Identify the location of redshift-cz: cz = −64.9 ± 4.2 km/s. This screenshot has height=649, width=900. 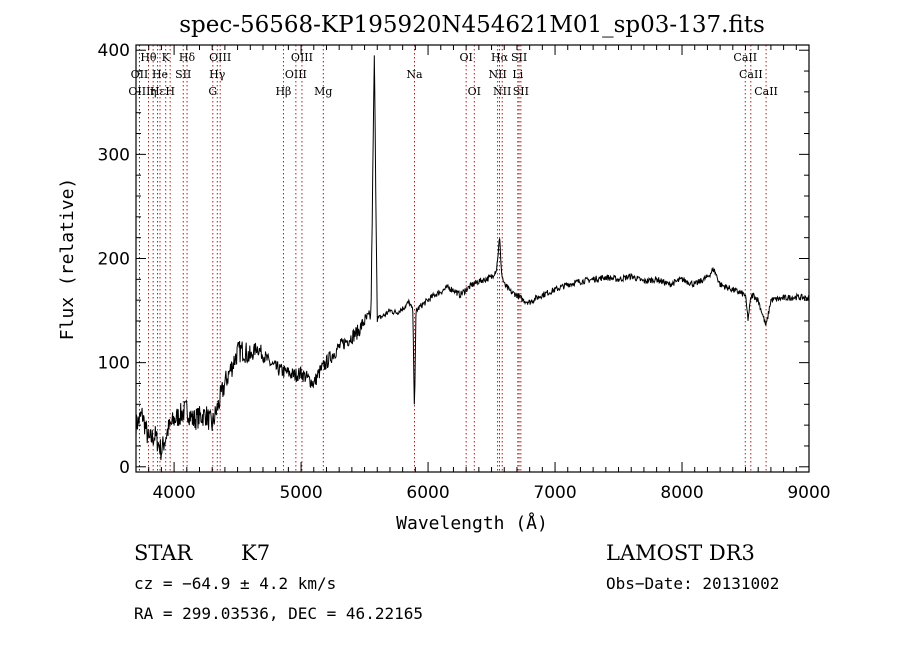
(235, 583).